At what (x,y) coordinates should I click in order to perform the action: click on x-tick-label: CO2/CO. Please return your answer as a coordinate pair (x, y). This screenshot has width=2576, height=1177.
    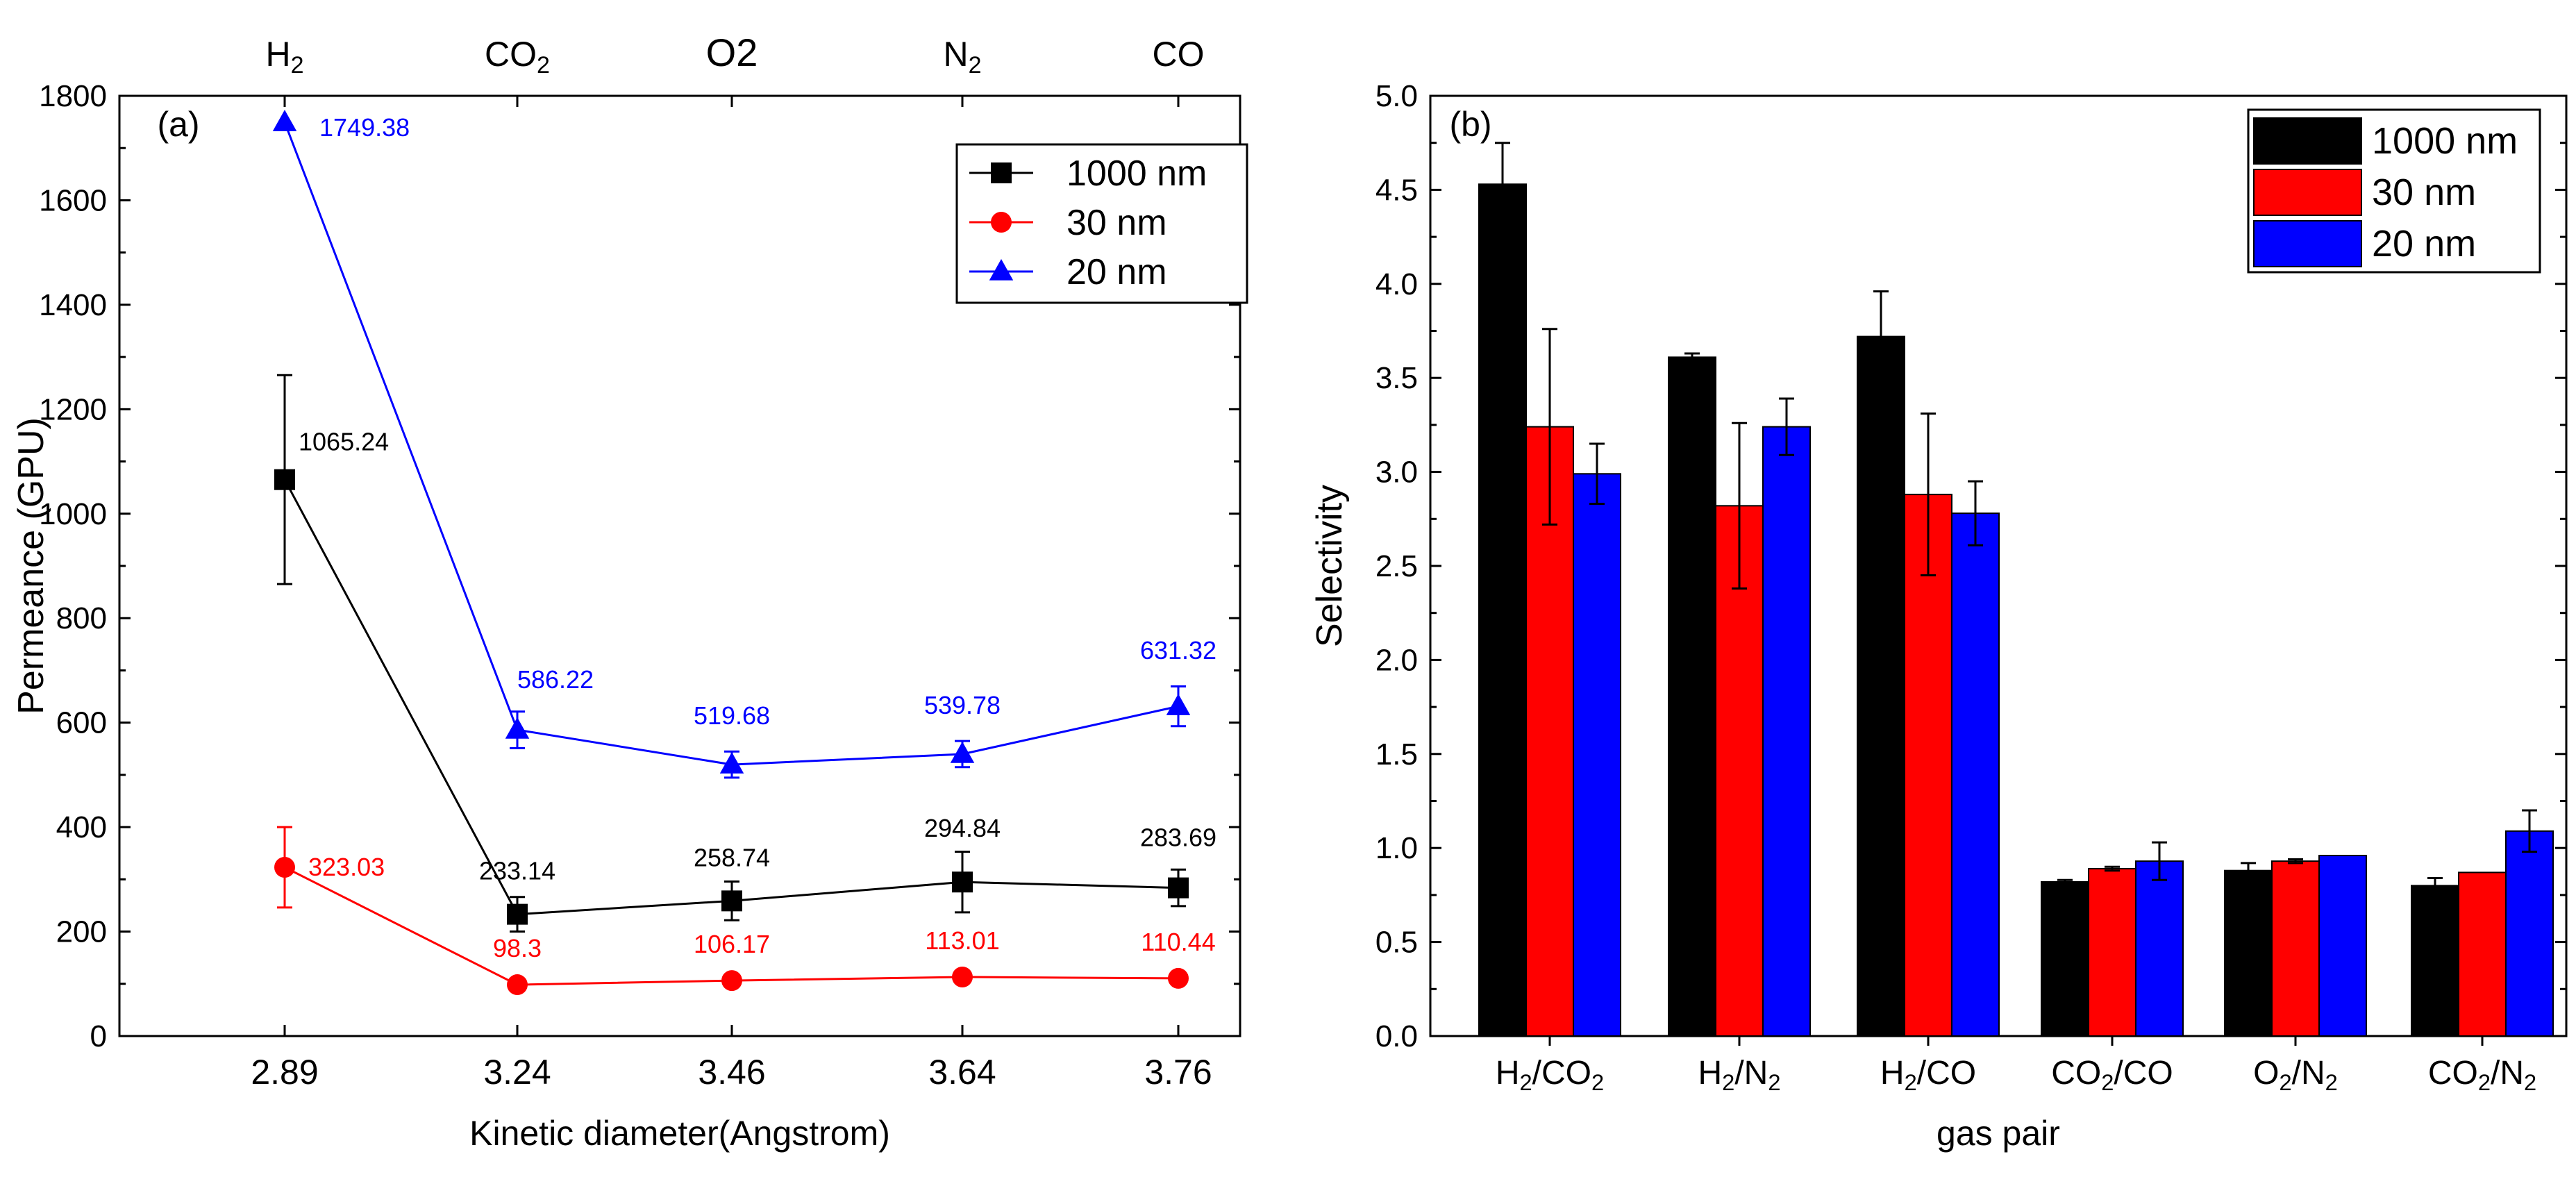
    Looking at the image, I should click on (2112, 1075).